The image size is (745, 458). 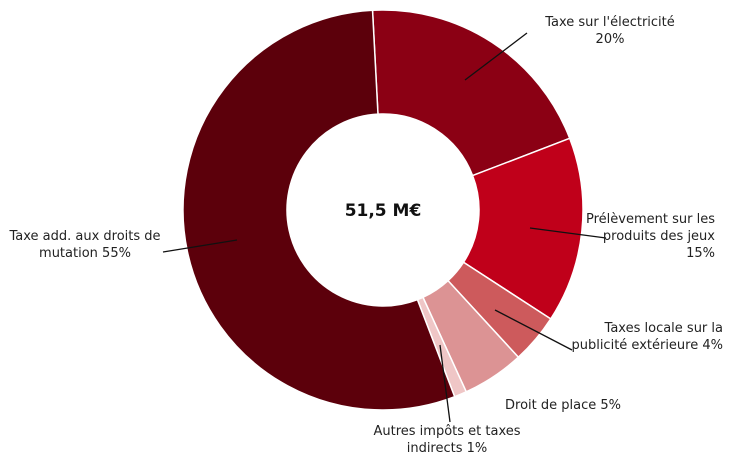 I want to click on center-label: 51,5 M€, so click(x=383, y=211).